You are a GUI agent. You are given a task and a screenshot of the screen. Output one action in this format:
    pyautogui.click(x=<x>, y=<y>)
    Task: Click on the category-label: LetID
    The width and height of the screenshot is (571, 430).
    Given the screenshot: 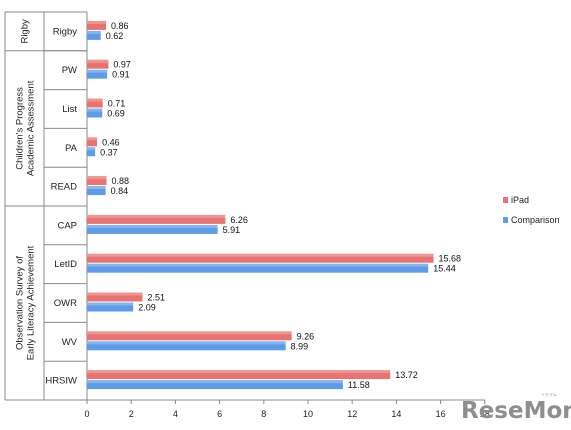 What is the action you would take?
    pyautogui.click(x=65, y=264)
    